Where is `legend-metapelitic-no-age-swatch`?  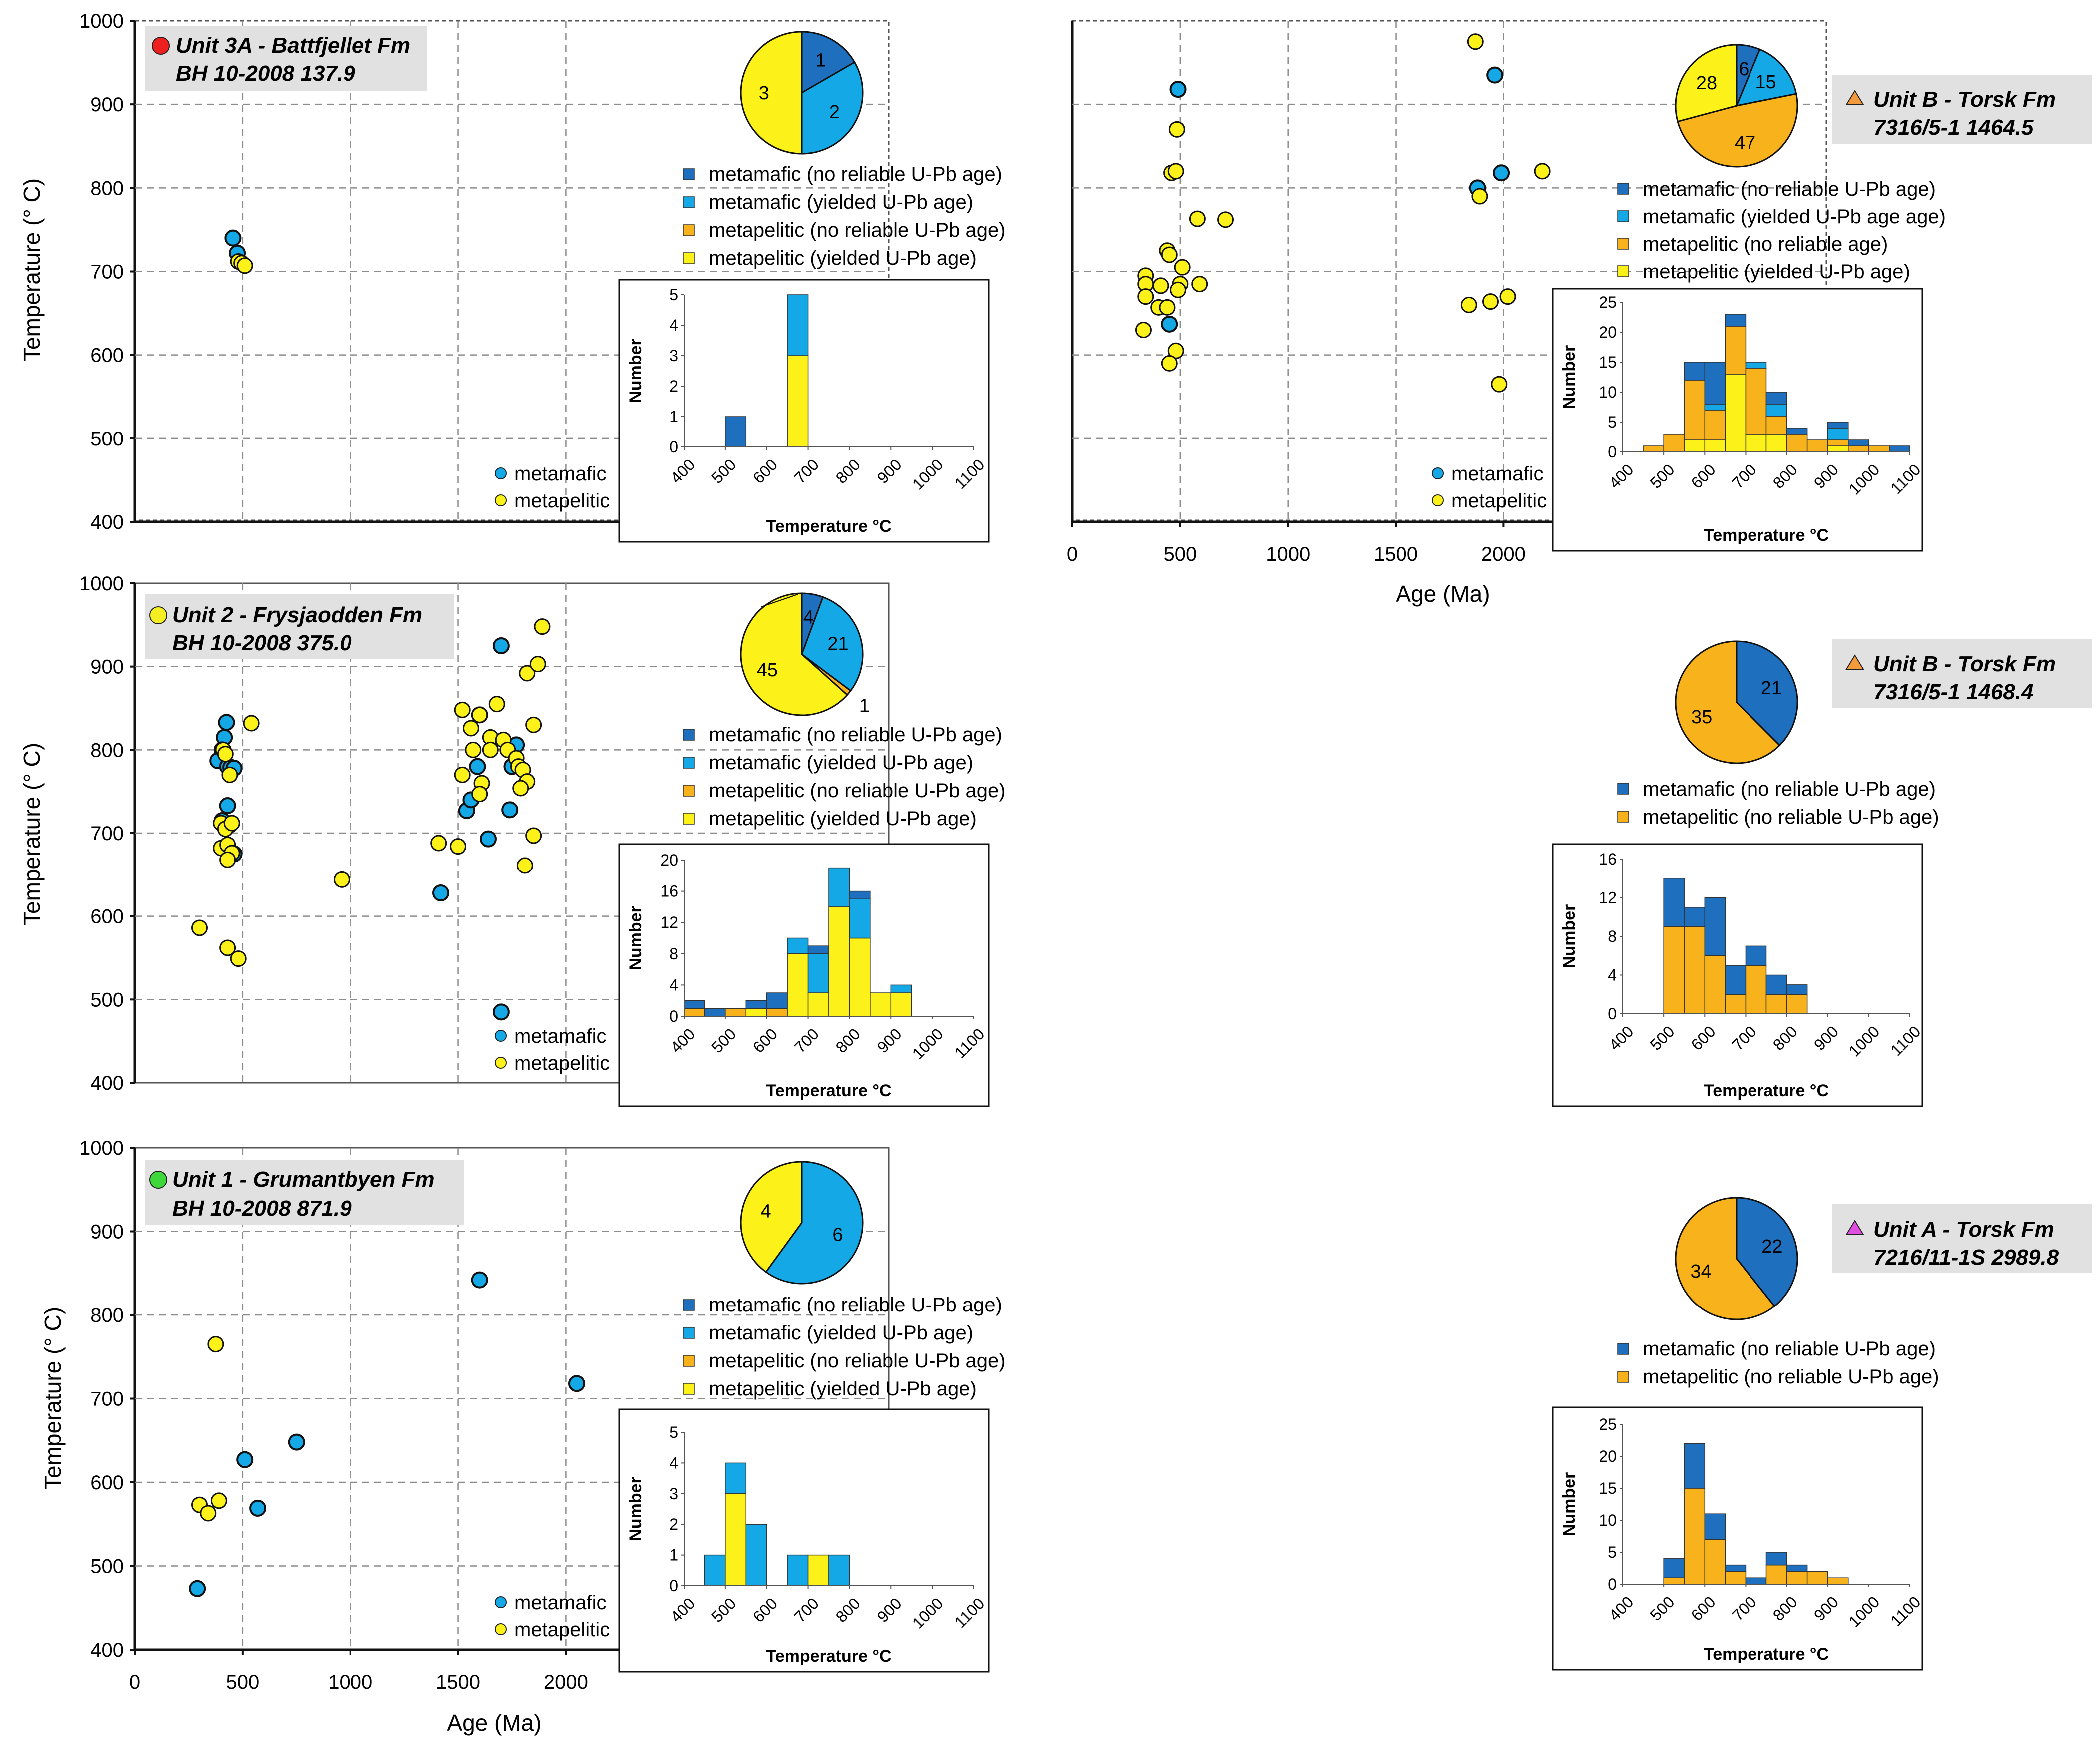 legend-metapelitic-no-age-swatch is located at coordinates (689, 1361).